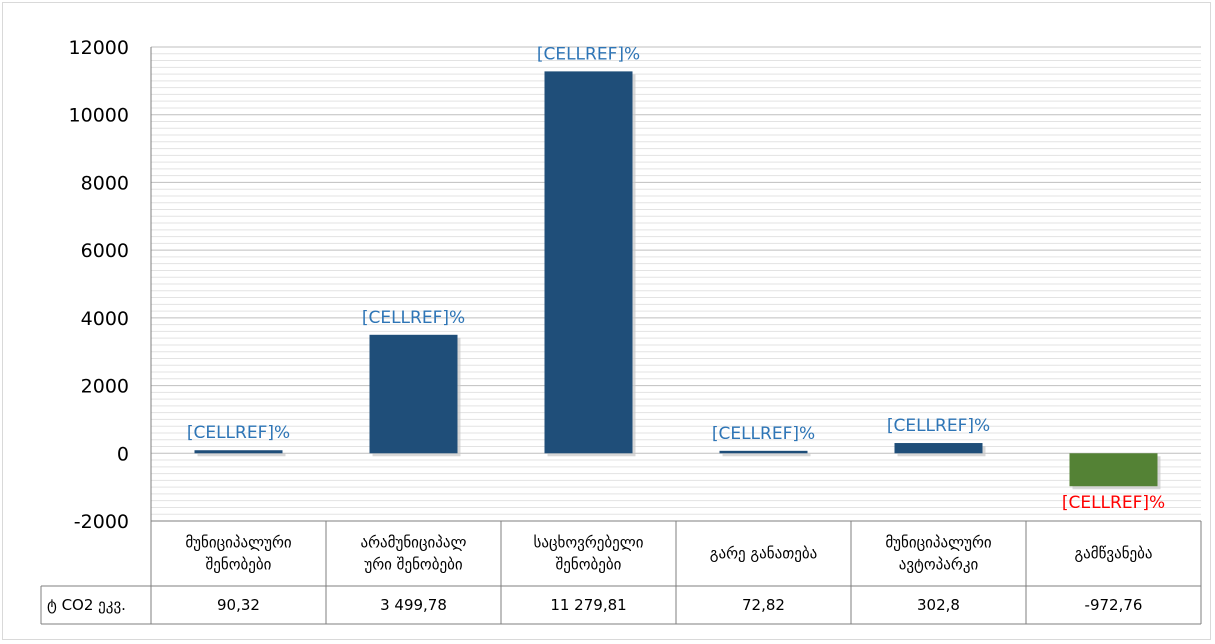  Describe the element at coordinates (588, 543) in the screenshot. I see `category-label: საცხოვრებელი` at that location.